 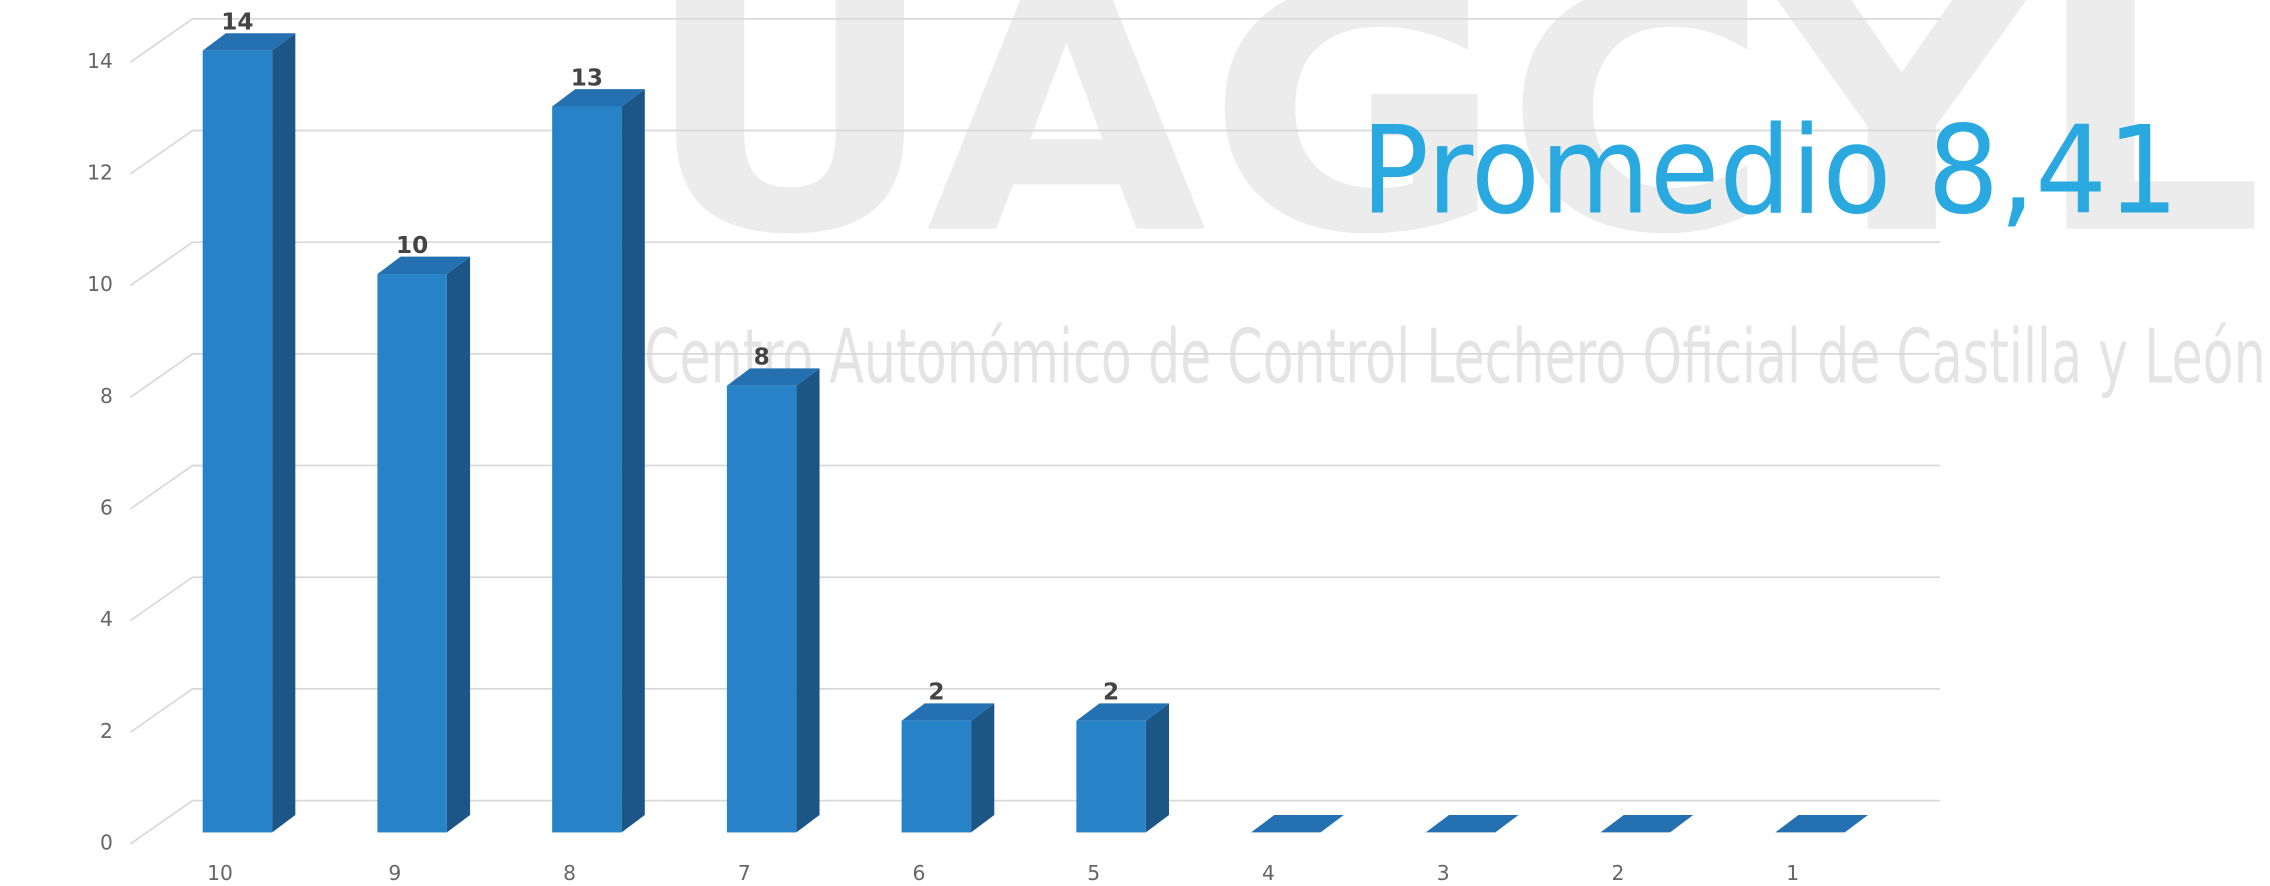 I want to click on x-tick-label: 5, so click(x=1093, y=873).